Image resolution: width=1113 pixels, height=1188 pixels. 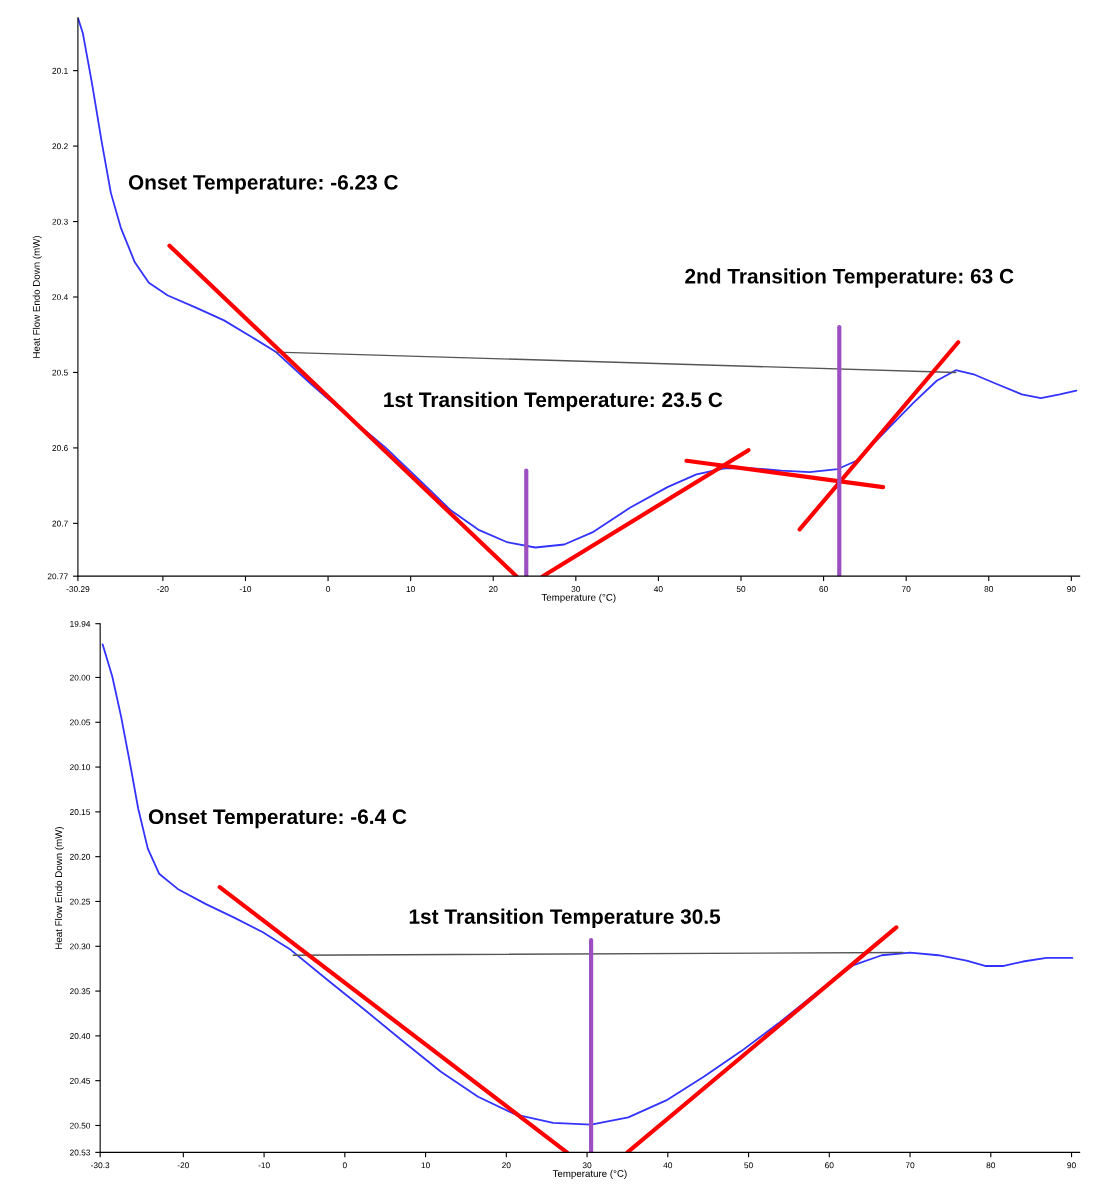 What do you see at coordinates (80, 1152) in the screenshot?
I see `y-tick-label: 20.53` at bounding box center [80, 1152].